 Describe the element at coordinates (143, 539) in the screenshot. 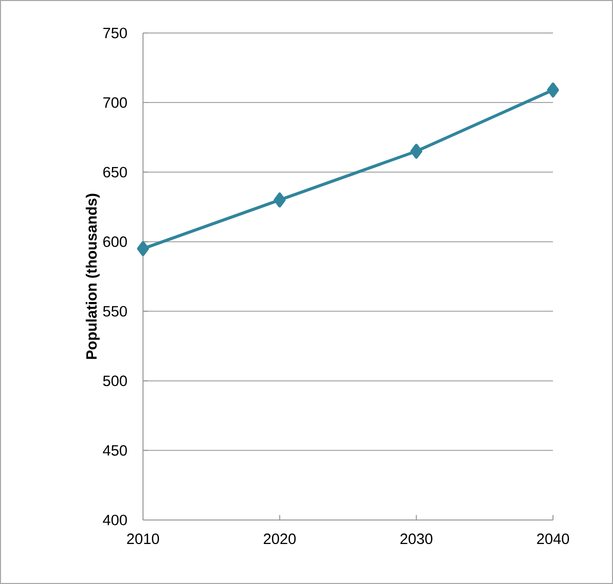

I see `x-tick-label: 2010` at that location.